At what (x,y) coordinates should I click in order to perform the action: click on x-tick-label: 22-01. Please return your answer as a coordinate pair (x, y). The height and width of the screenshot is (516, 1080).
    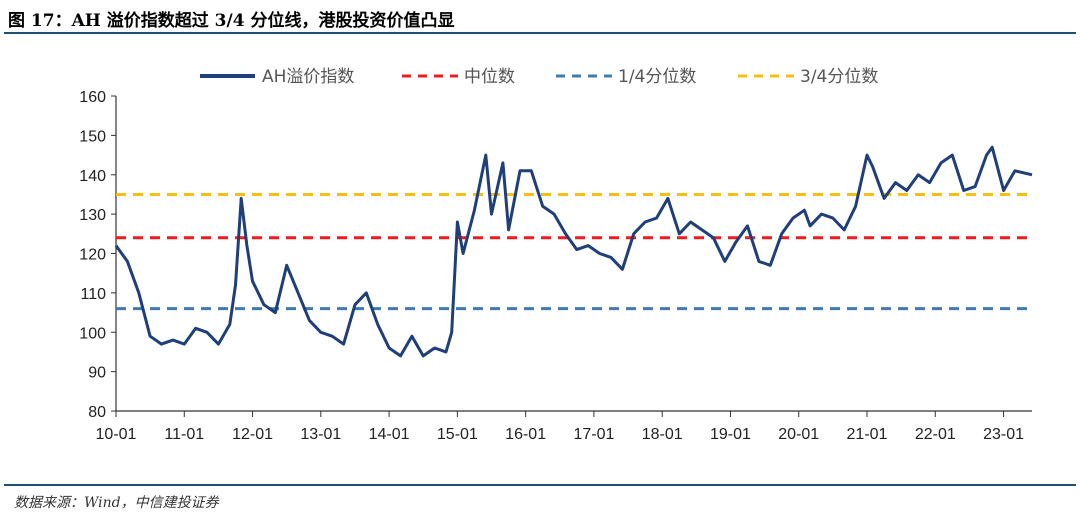
    Looking at the image, I should click on (935, 434).